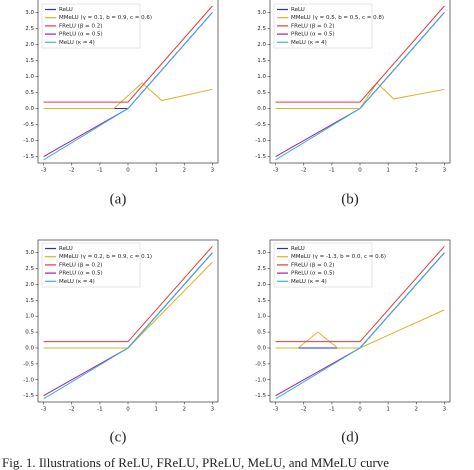 Image resolution: width=474 pixels, height=470 pixels. What do you see at coordinates (338, 257) in the screenshot?
I see `legend-label: MMeLU (γ = -1.3, b = 0.0, c = 0.6)` at bounding box center [338, 257].